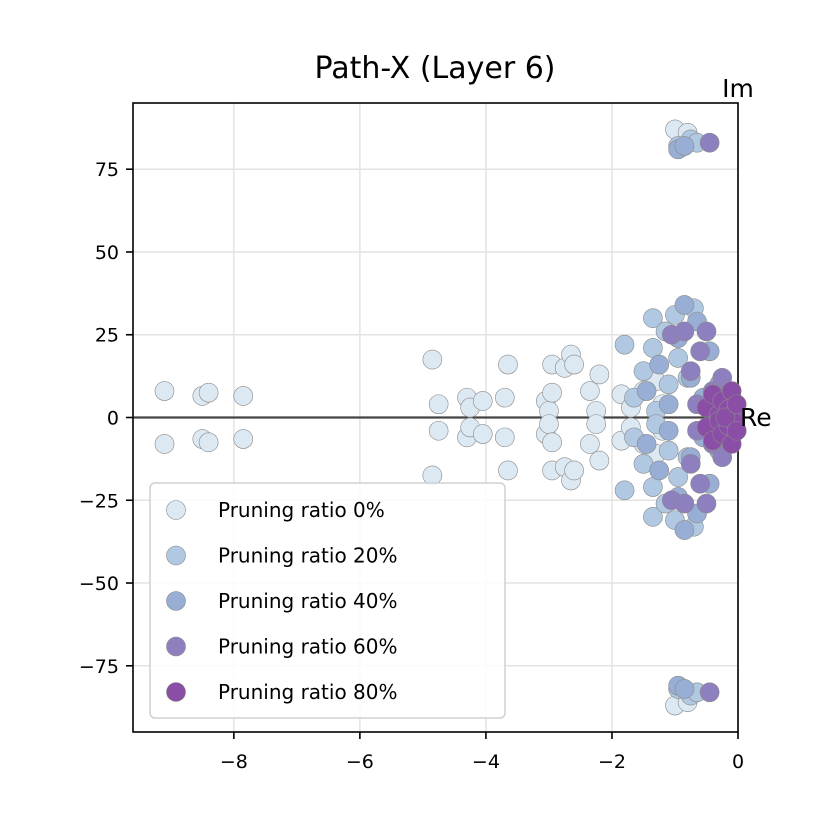 The height and width of the screenshot is (830, 830). Describe the element at coordinates (738, 88) in the screenshot. I see `y-axis-label: Im` at that location.